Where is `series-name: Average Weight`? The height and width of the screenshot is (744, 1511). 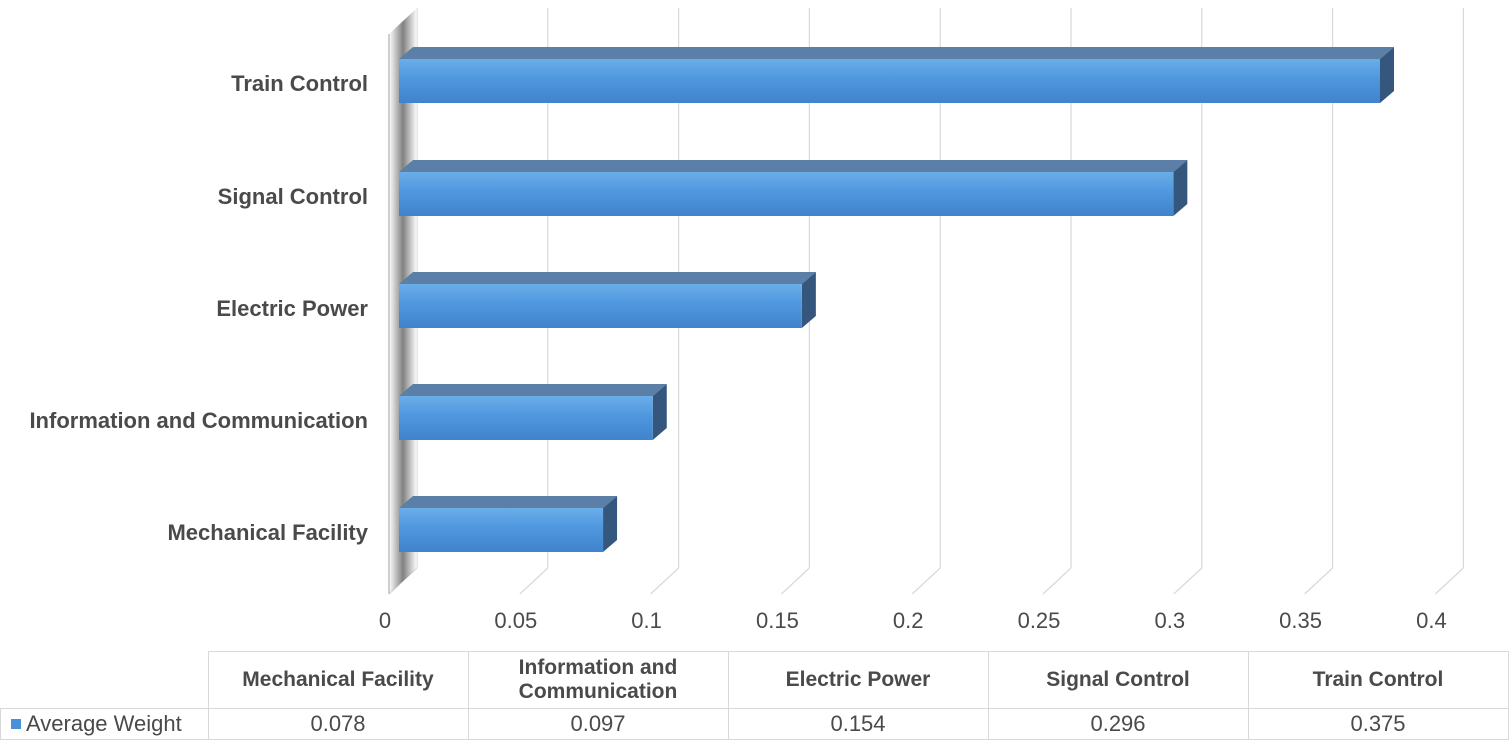
series-name: Average Weight is located at coordinates (104, 723).